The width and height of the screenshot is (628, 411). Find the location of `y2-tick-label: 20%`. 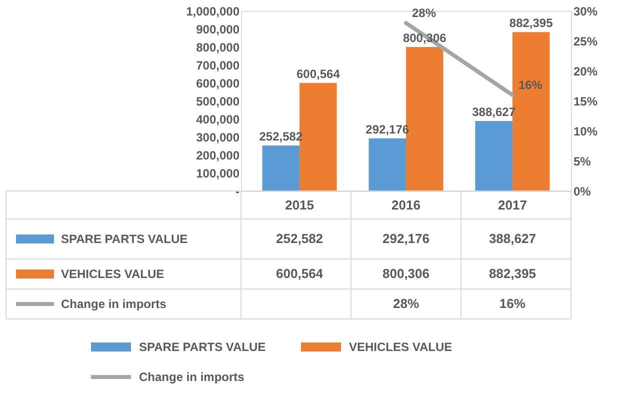

y2-tick-label: 20% is located at coordinates (586, 71).